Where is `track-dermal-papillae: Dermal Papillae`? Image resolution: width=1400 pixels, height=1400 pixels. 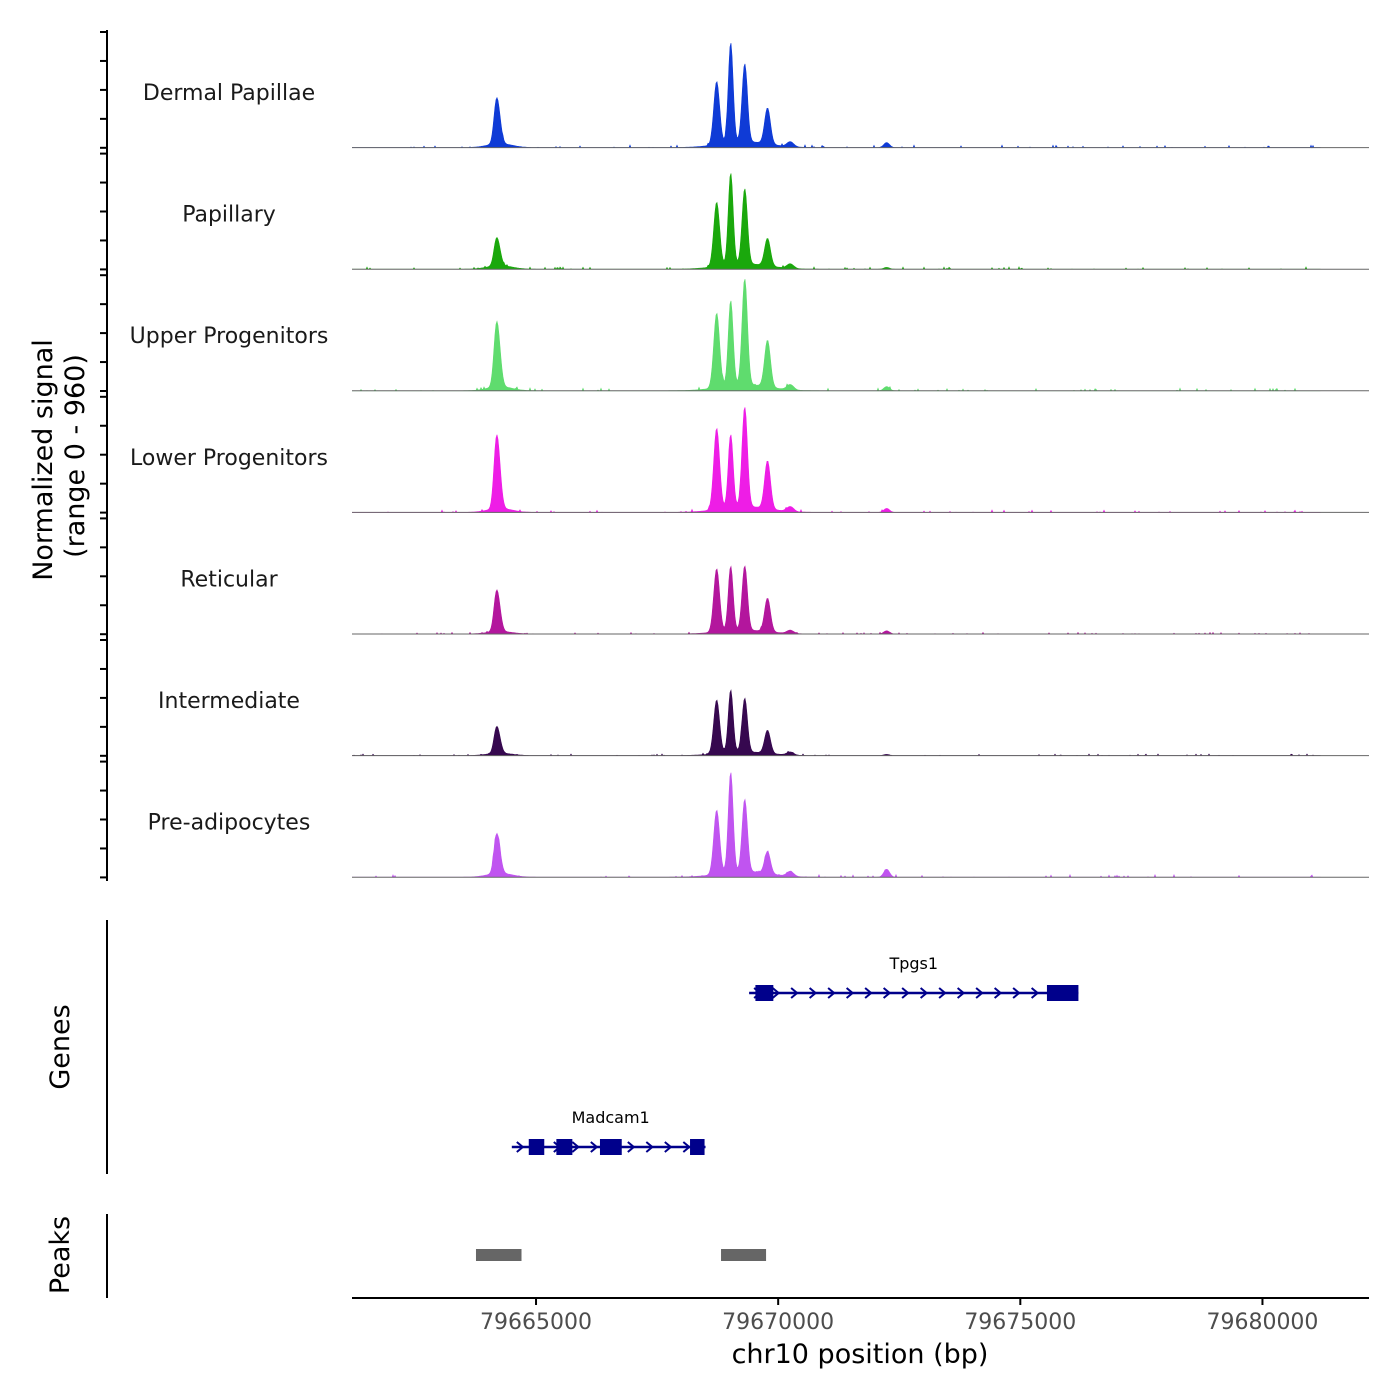 track-dermal-papillae: Dermal Papillae is located at coordinates (734, 90).